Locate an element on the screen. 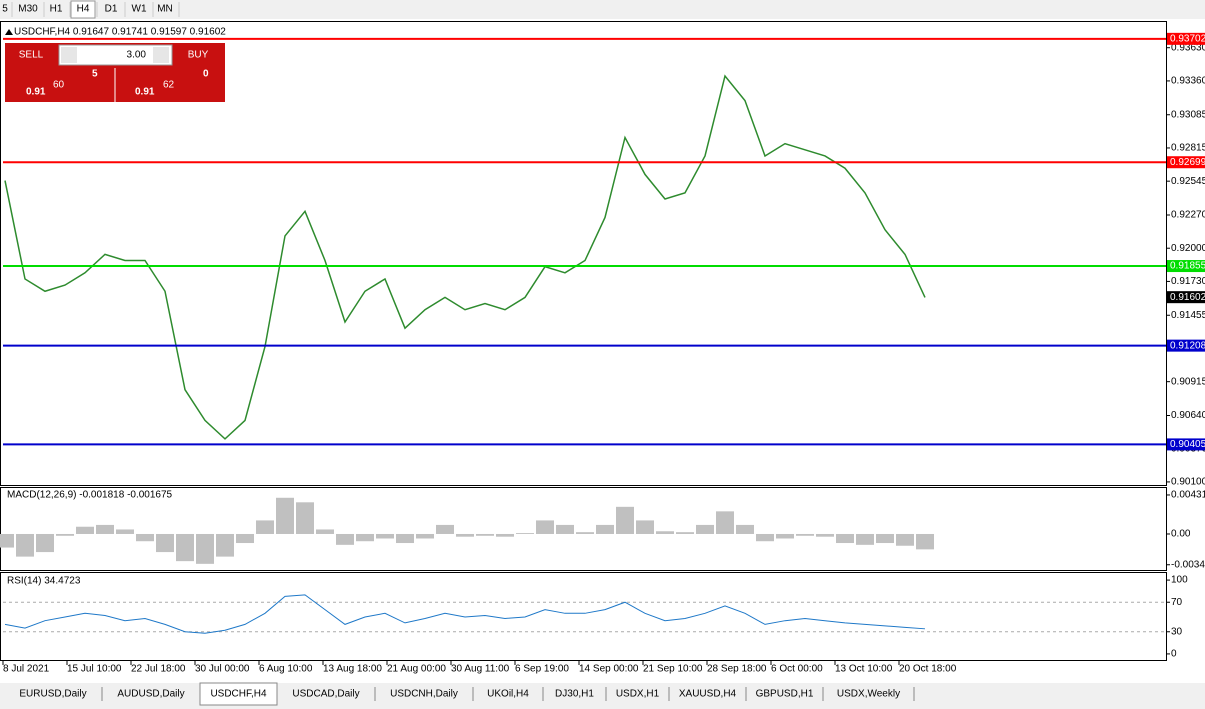 This screenshot has width=1205, height=709. current-price-tag is located at coordinates (1186, 297).